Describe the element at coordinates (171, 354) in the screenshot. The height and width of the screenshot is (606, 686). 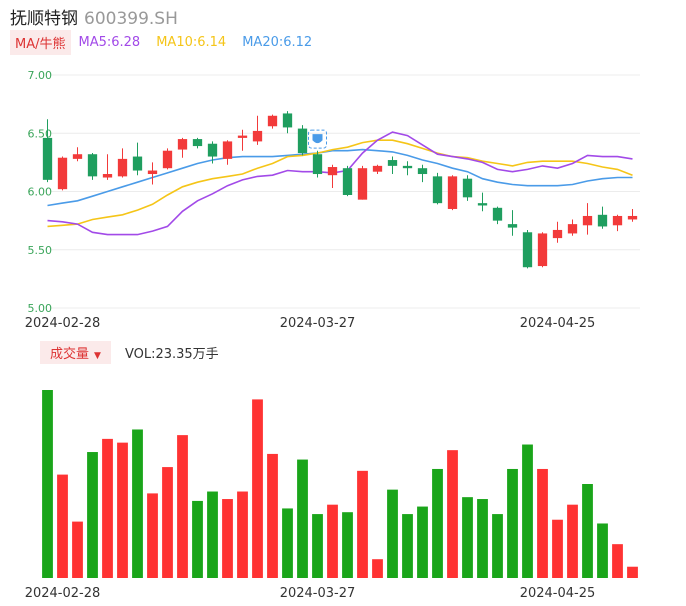
I see `volume-value: VOL:23.35万手` at that location.